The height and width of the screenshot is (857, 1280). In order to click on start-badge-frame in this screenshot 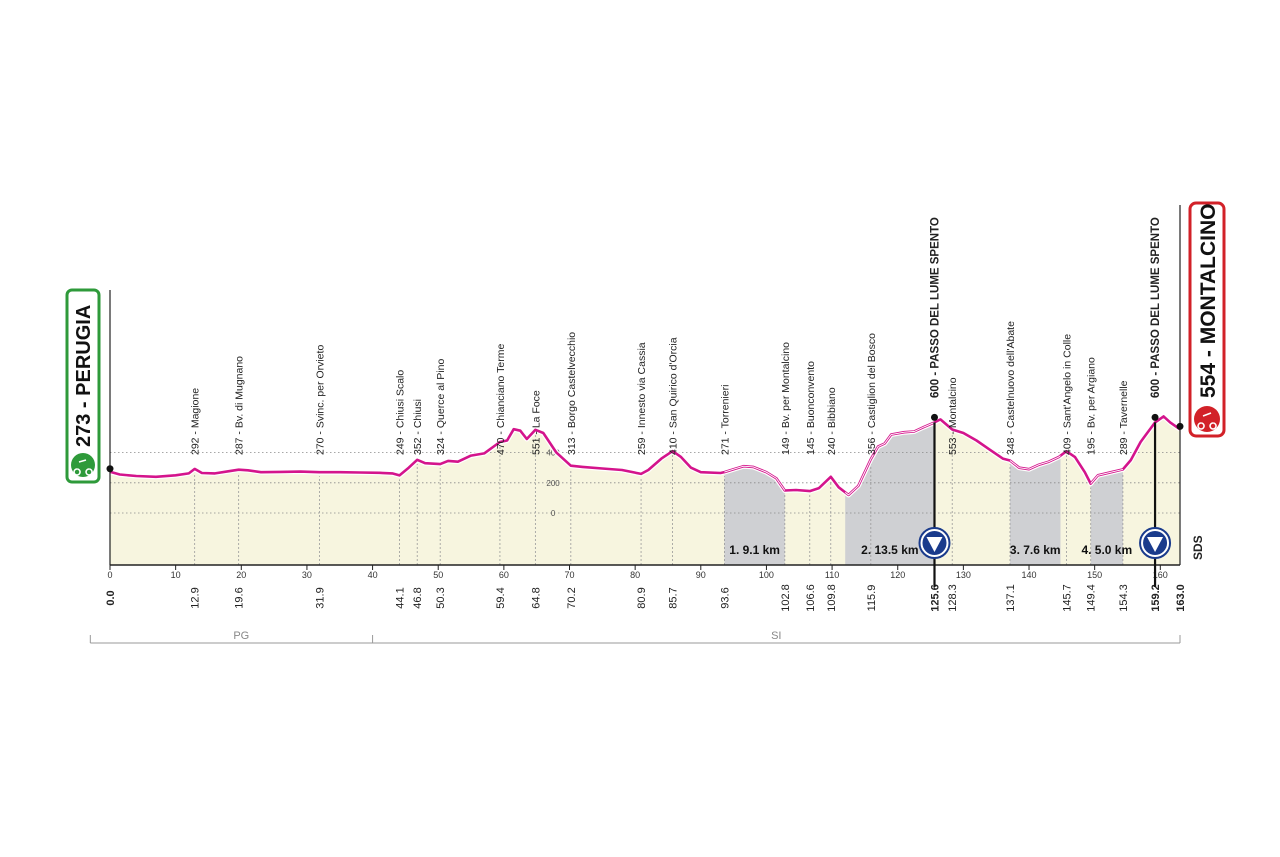, I will do `click(83, 386)`.